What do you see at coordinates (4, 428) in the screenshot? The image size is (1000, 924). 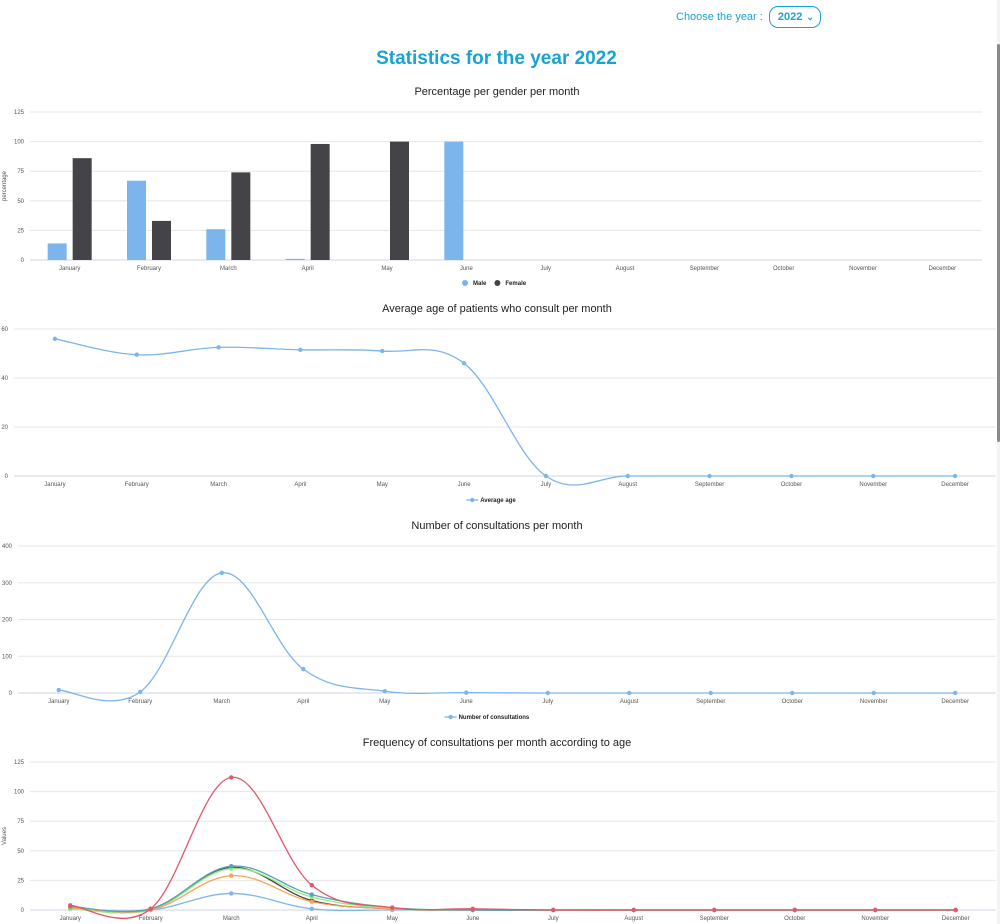 I see `y-tick-label: 20` at bounding box center [4, 428].